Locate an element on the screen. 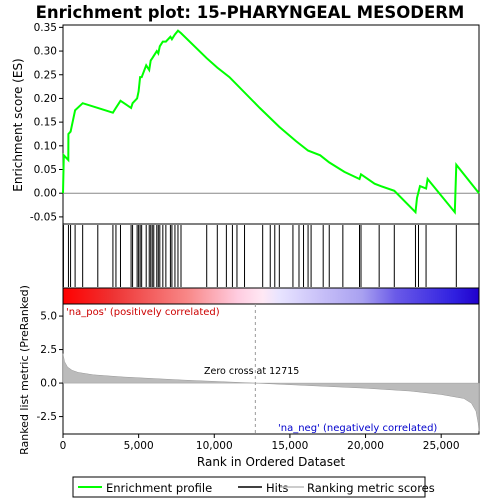 The height and width of the screenshot is (500, 500). legend-label-hits: Hits is located at coordinates (277, 488).